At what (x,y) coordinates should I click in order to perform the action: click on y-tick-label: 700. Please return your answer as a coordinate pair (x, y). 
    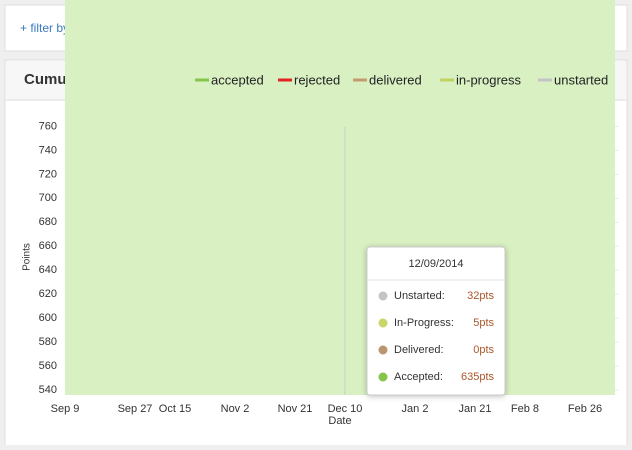
    Looking at the image, I should click on (48, 198).